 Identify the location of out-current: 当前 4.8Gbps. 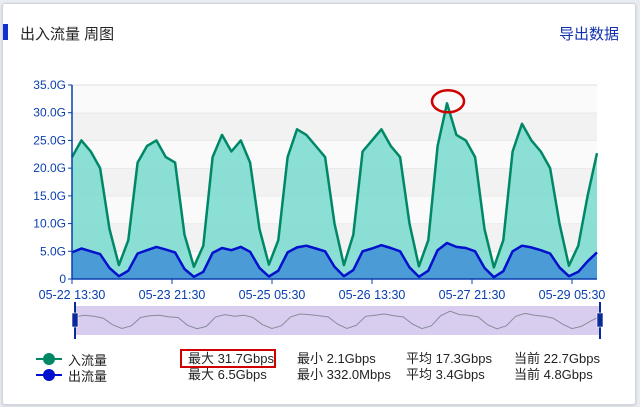
(553, 374).